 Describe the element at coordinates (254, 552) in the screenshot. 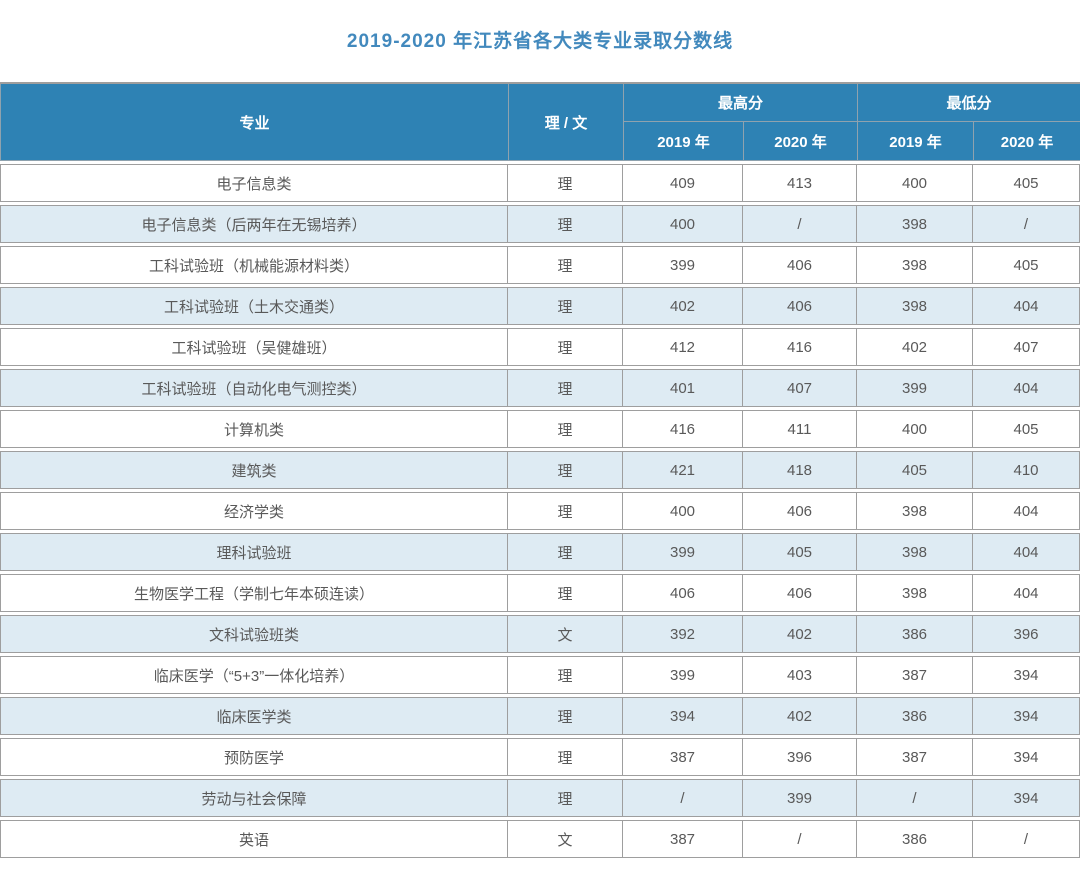

I see `cell-major: 理科试验班` at that location.